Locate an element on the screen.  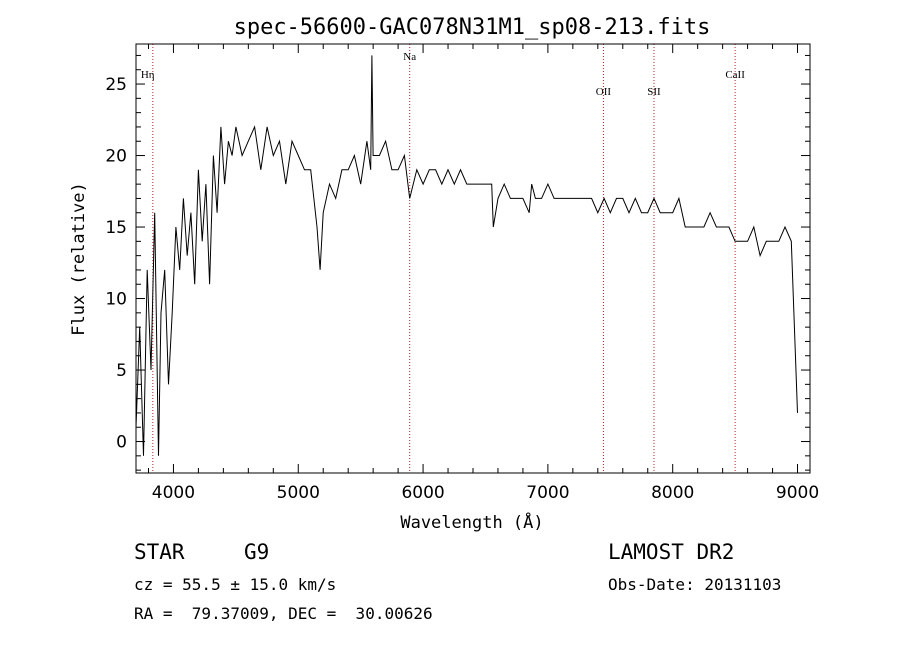
spectral-line-label: SII is located at coordinates (654, 92).